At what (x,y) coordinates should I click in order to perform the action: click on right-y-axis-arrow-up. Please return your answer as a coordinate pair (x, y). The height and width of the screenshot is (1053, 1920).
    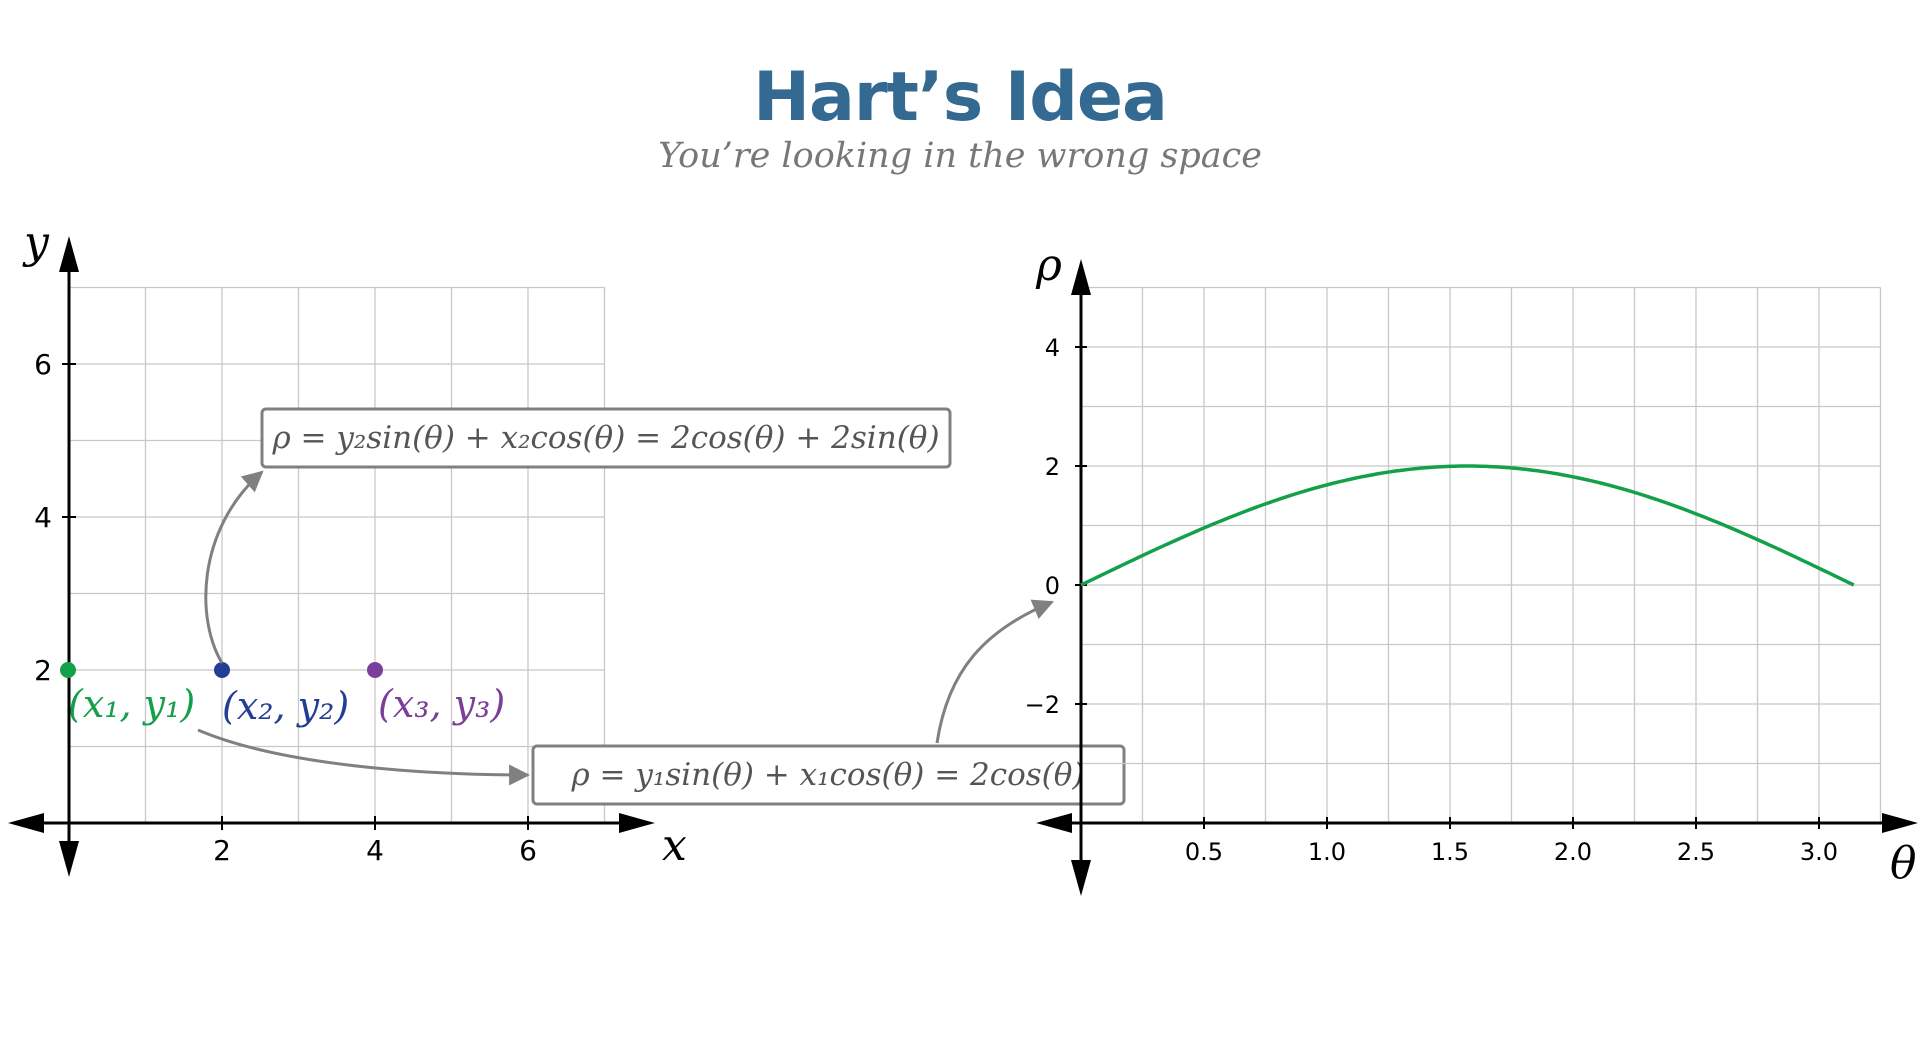
    Looking at the image, I should click on (1081, 277).